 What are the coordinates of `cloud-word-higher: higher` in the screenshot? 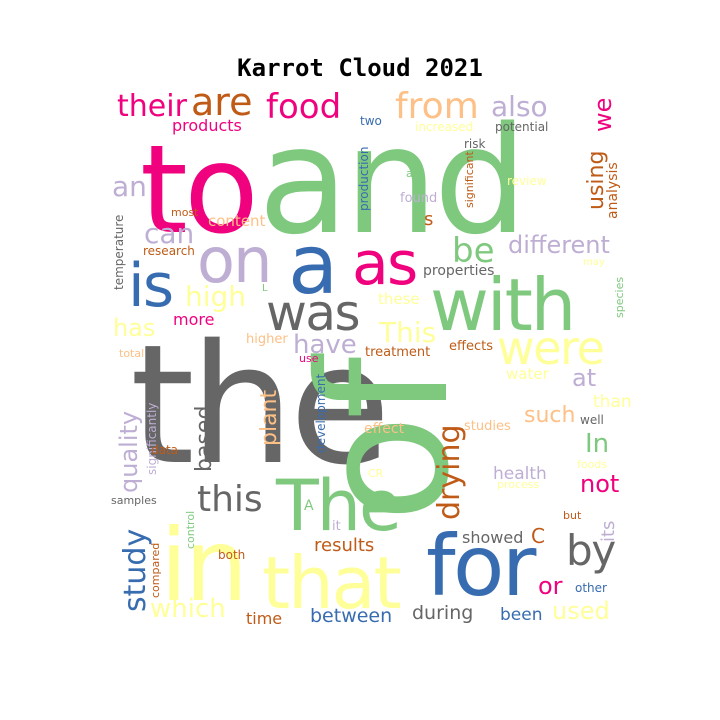 It's located at (267, 339).